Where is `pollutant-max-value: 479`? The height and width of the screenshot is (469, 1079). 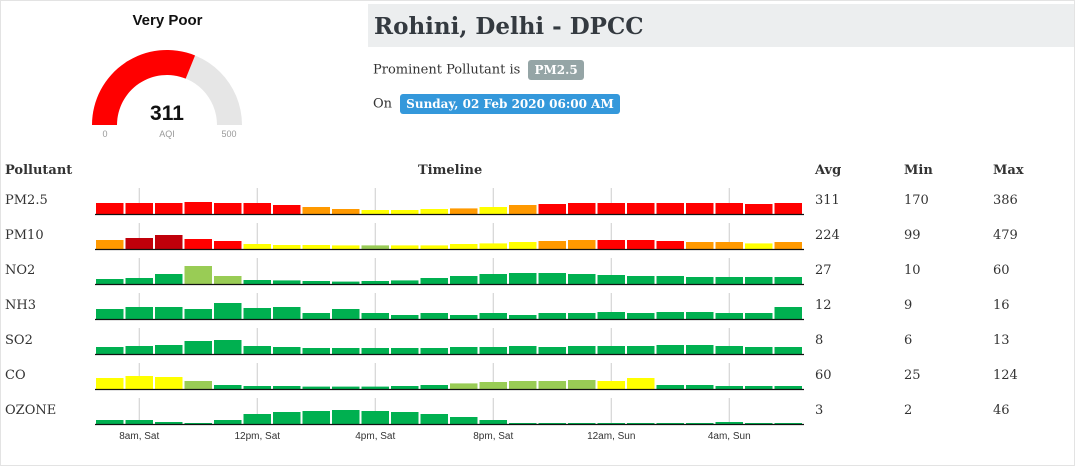 pollutant-max-value: 479 is located at coordinates (1005, 235).